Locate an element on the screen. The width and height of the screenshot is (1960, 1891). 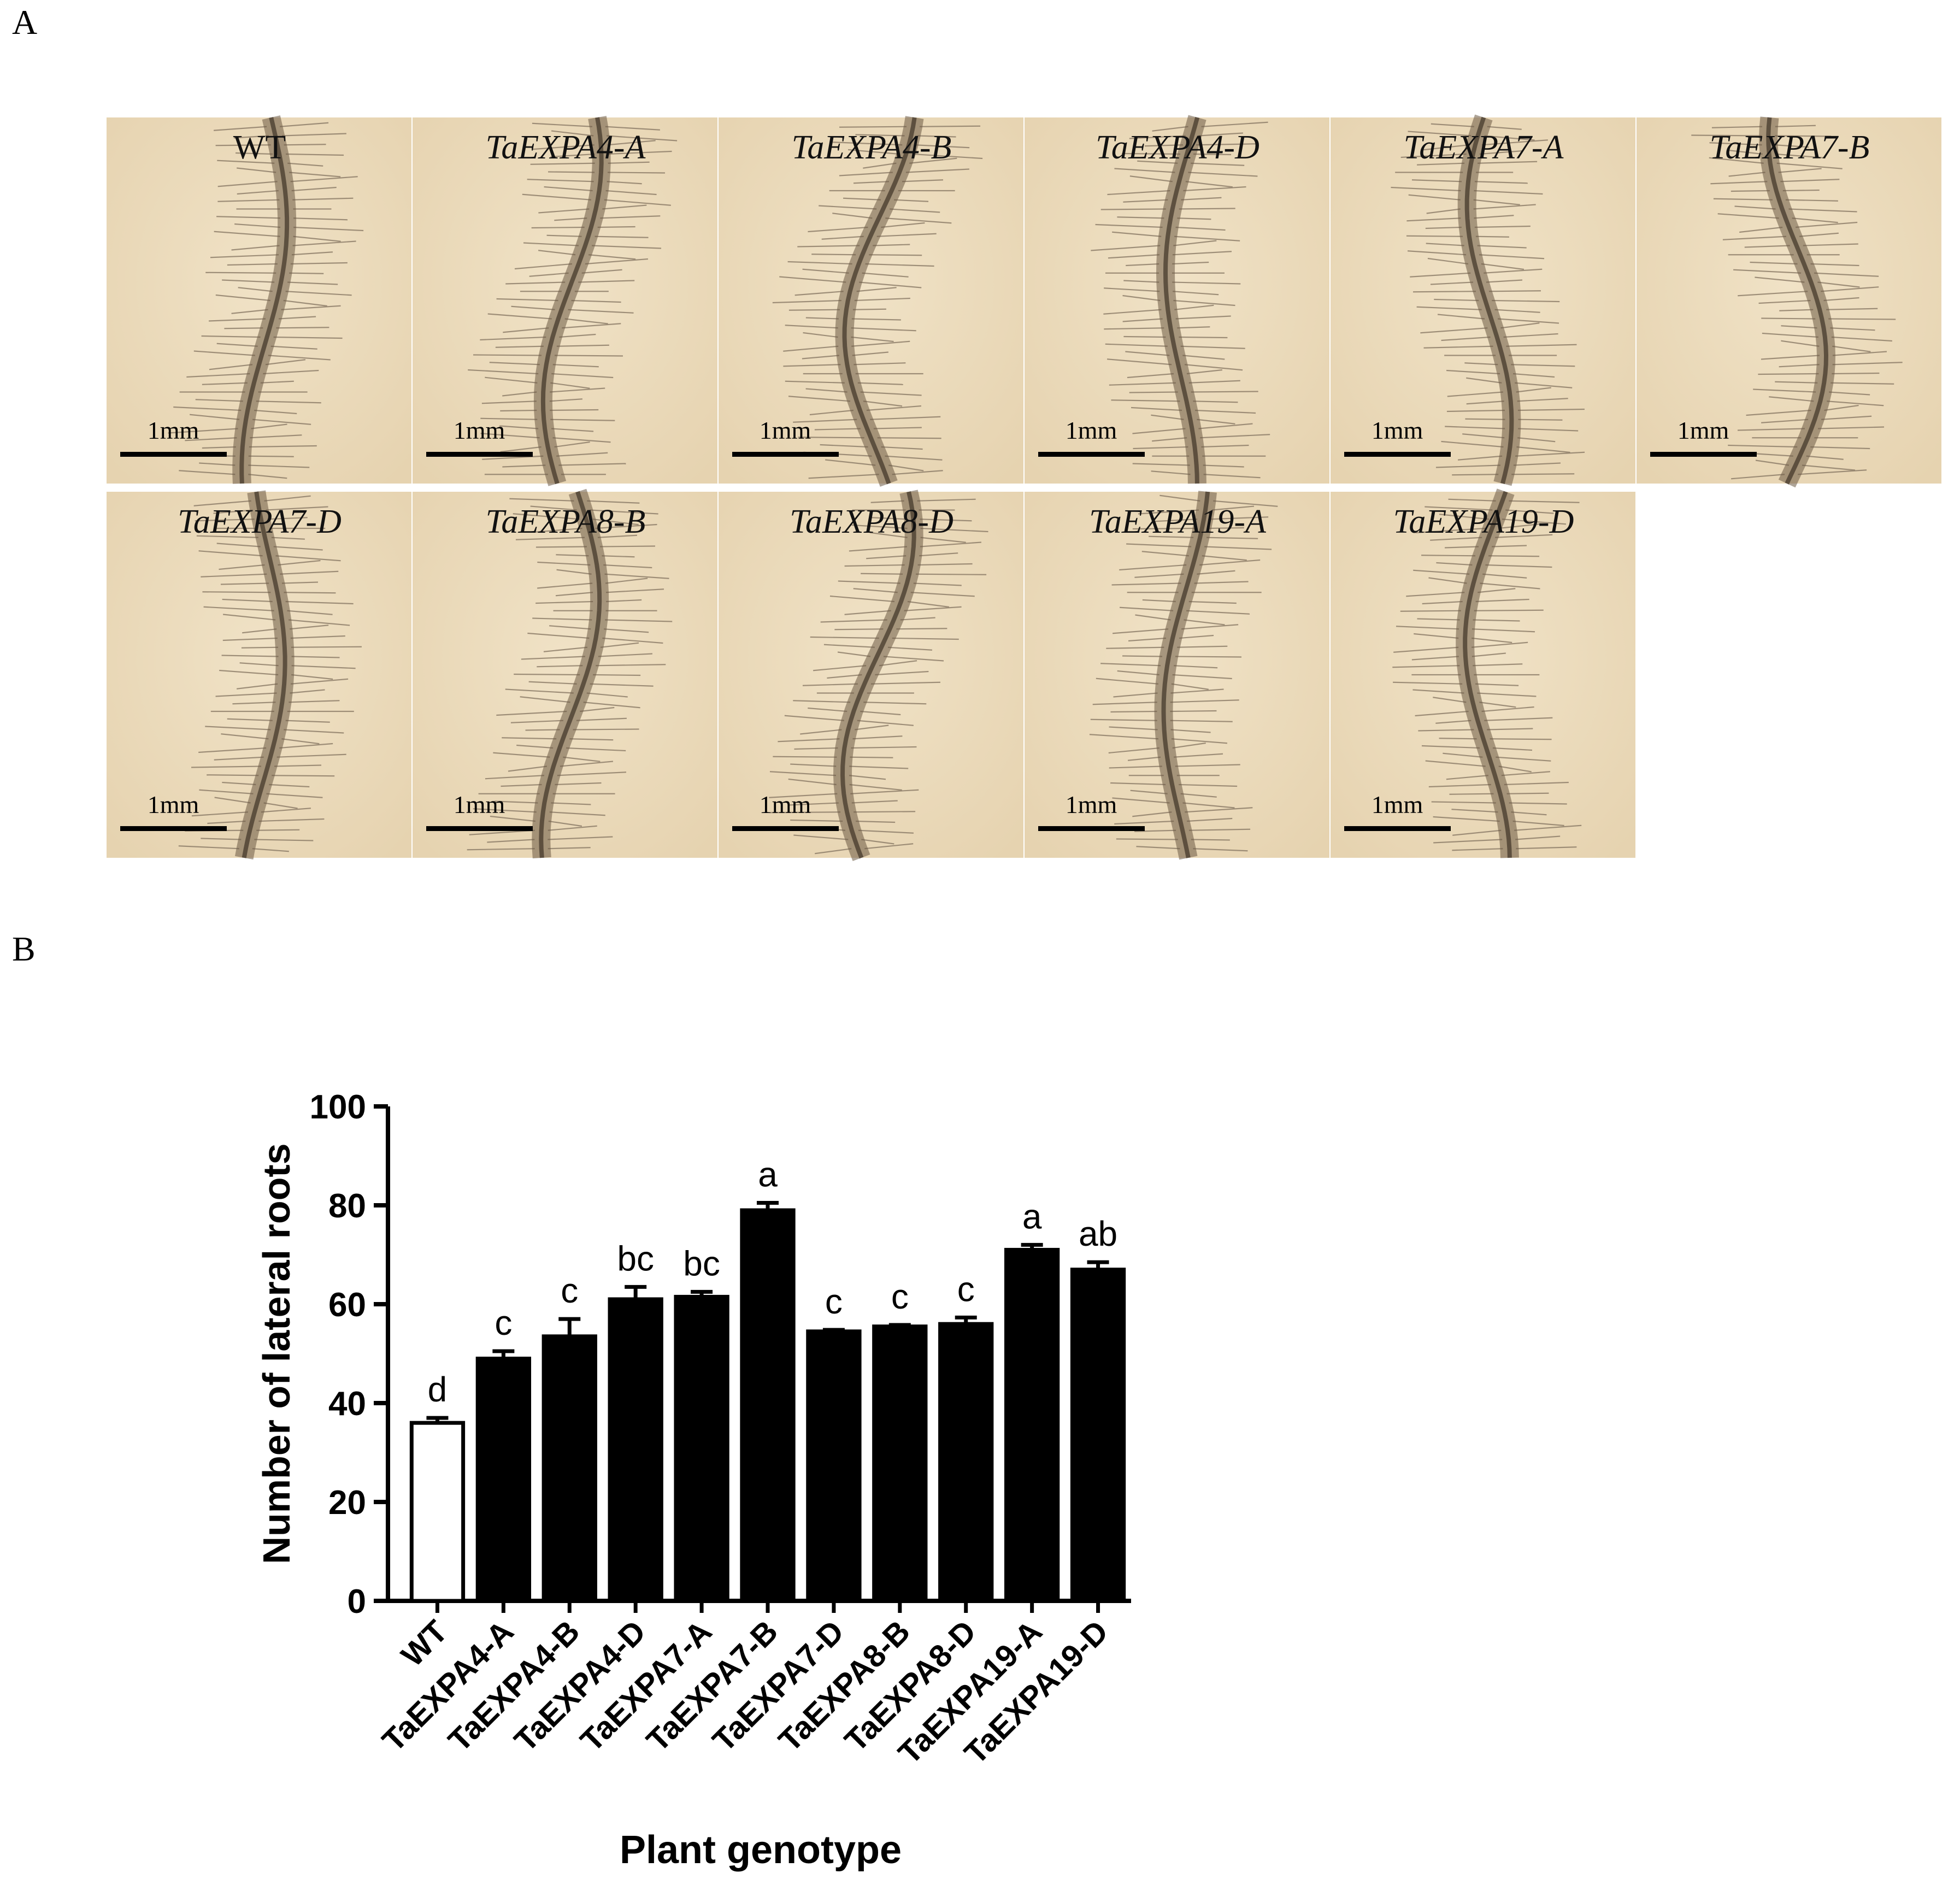
tile-label: TaEXPA19-A is located at coordinates (1178, 521).